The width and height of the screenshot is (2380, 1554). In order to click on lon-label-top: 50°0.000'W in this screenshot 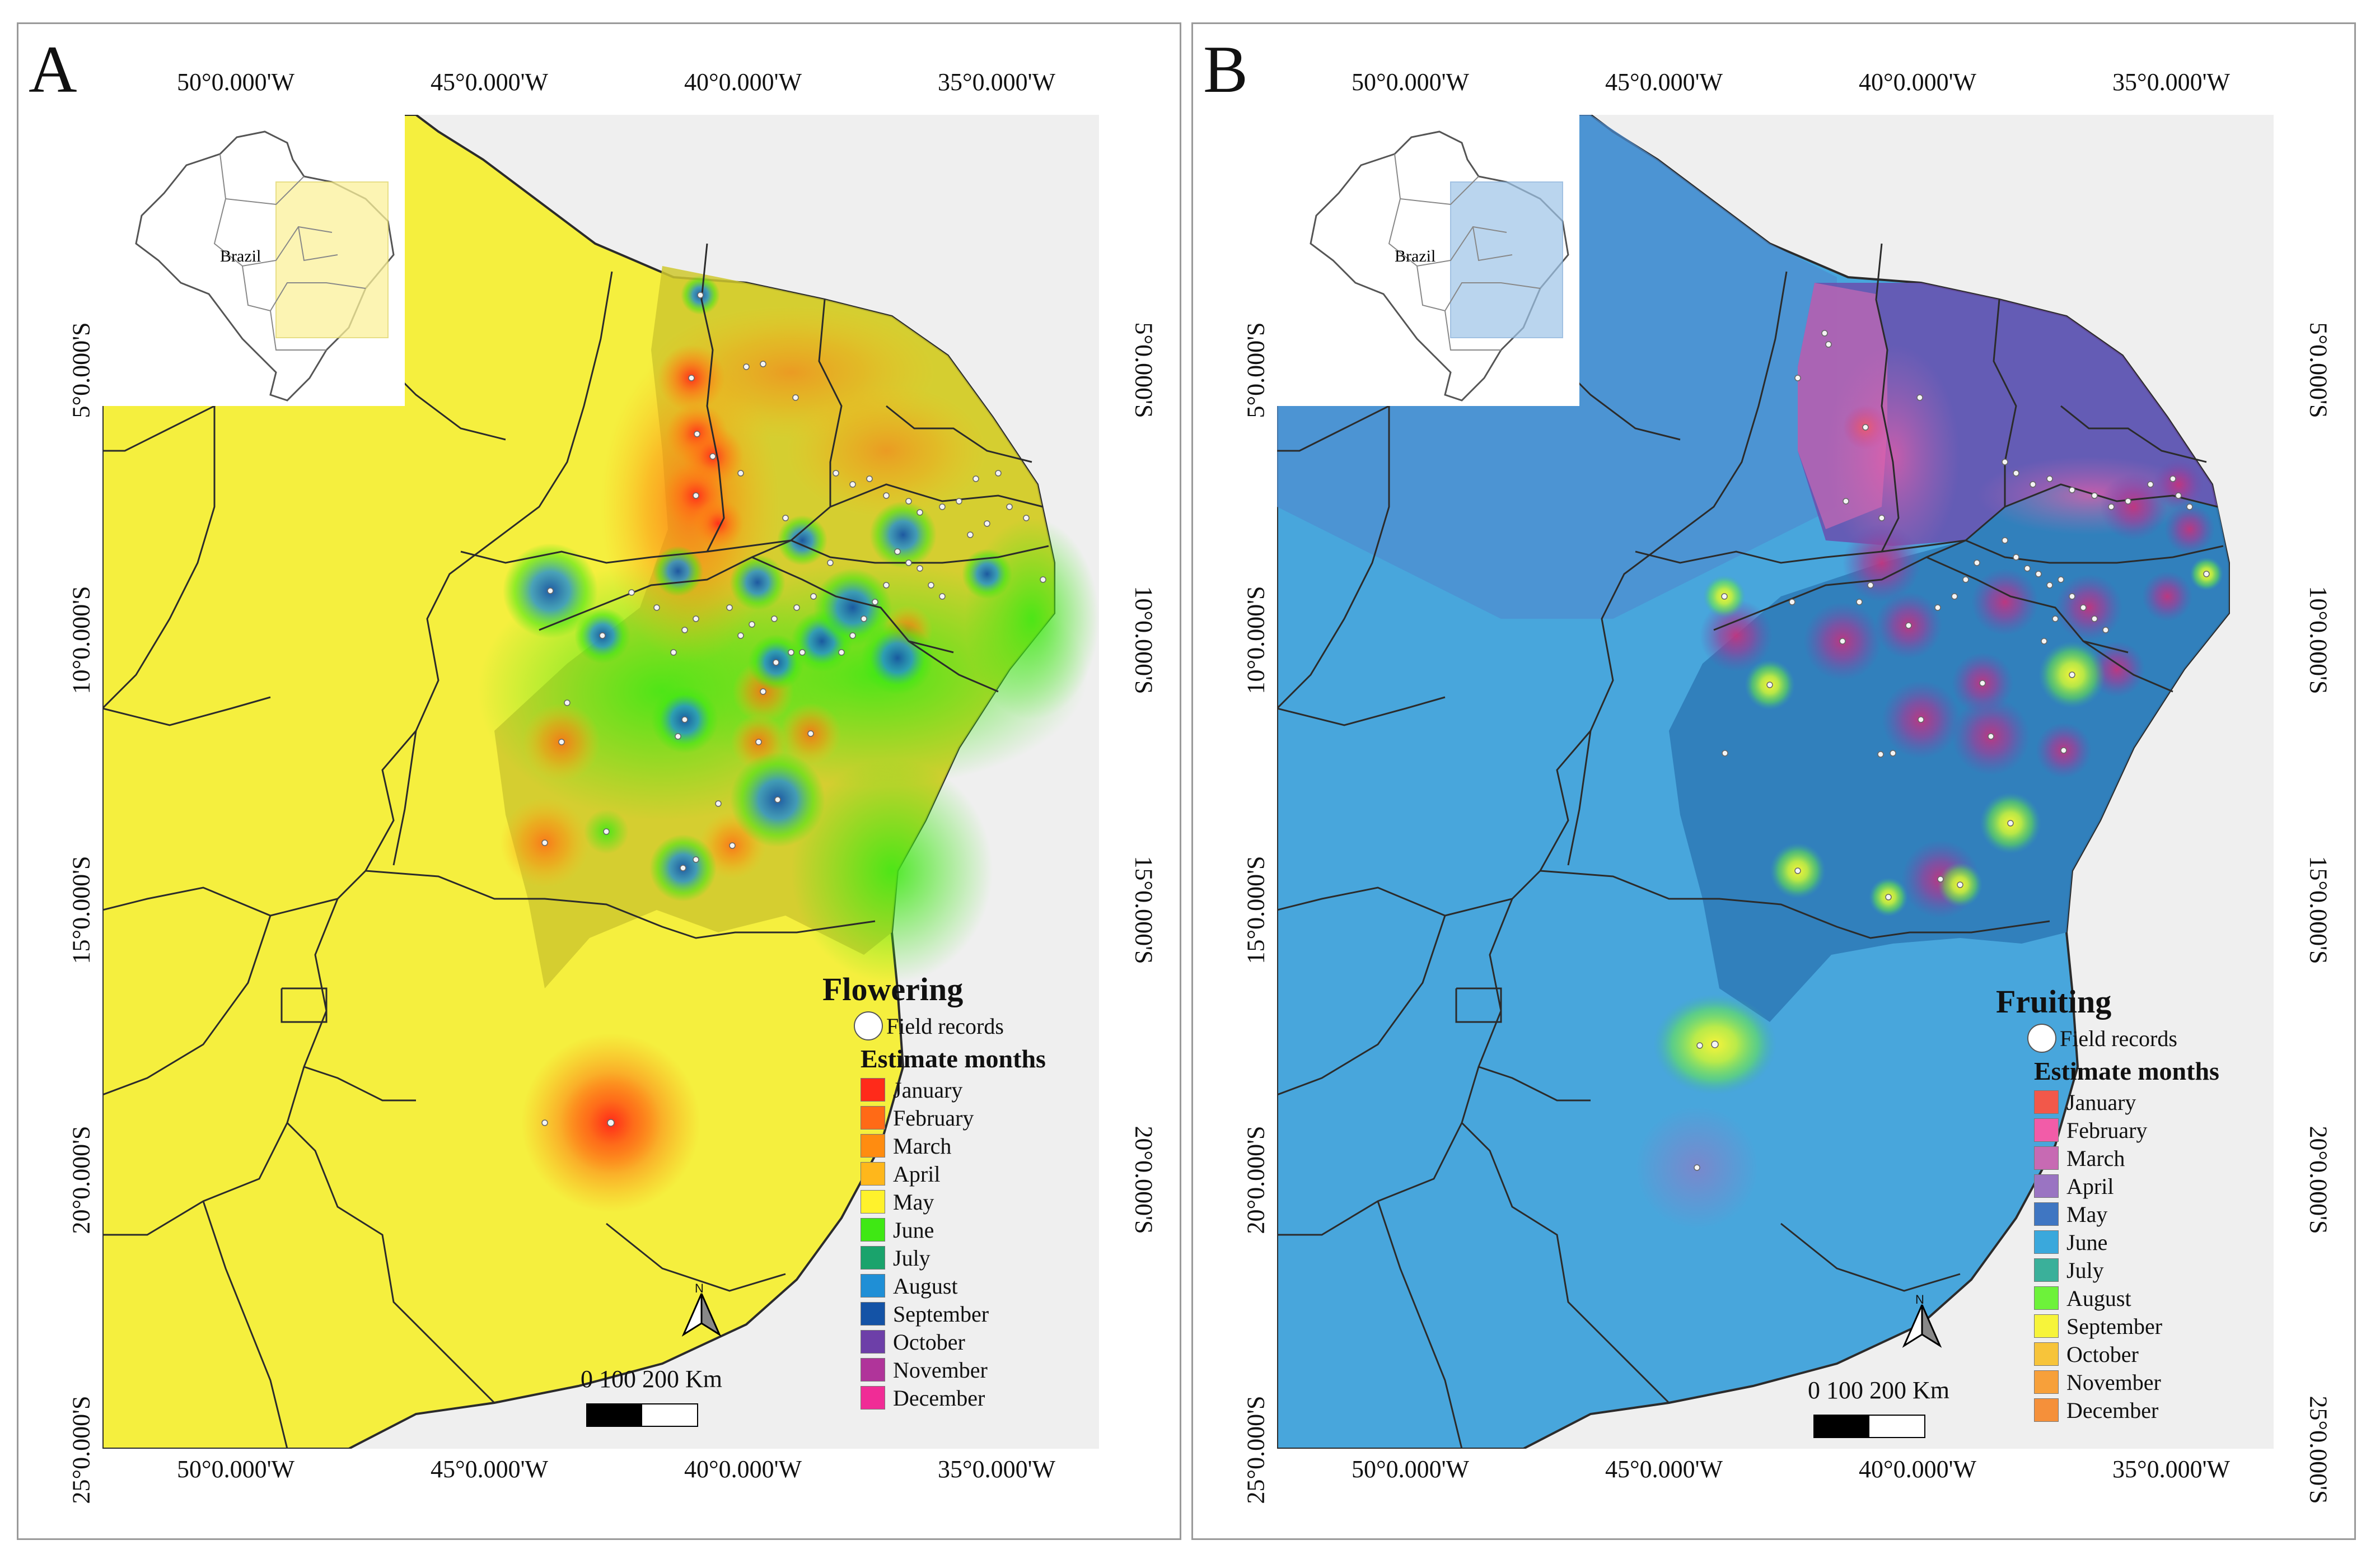, I will do `click(236, 82)`.